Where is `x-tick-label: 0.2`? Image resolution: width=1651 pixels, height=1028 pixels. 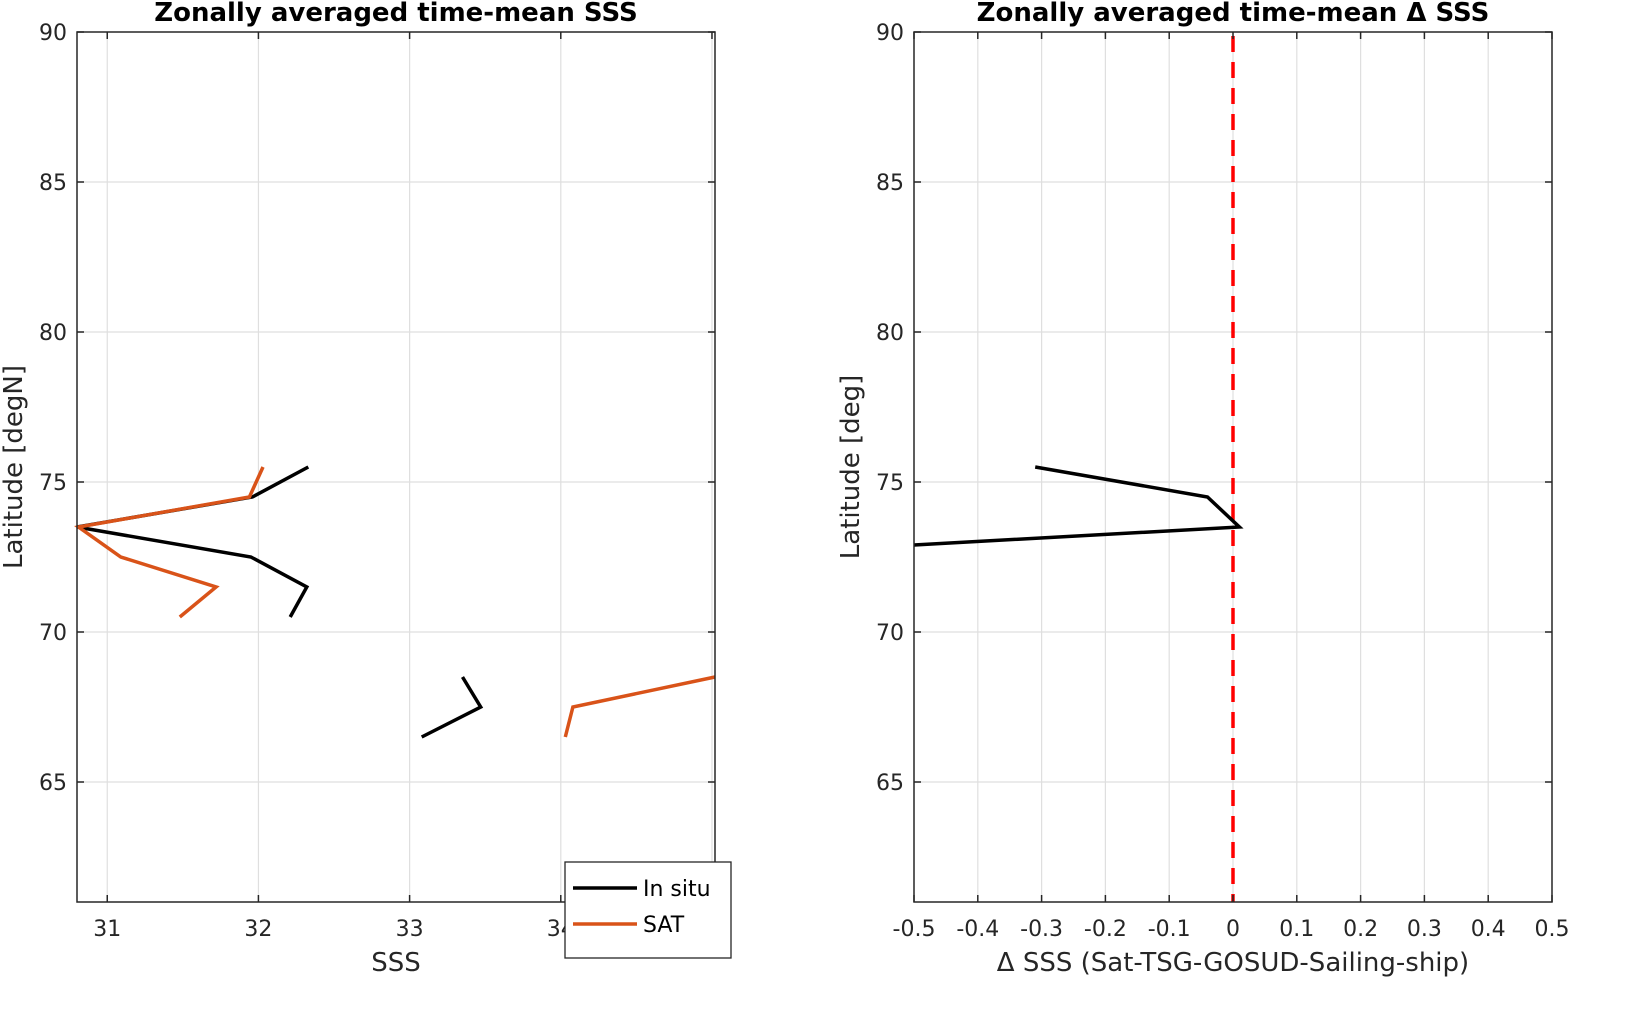
x-tick-label: 0.2 is located at coordinates (1360, 929).